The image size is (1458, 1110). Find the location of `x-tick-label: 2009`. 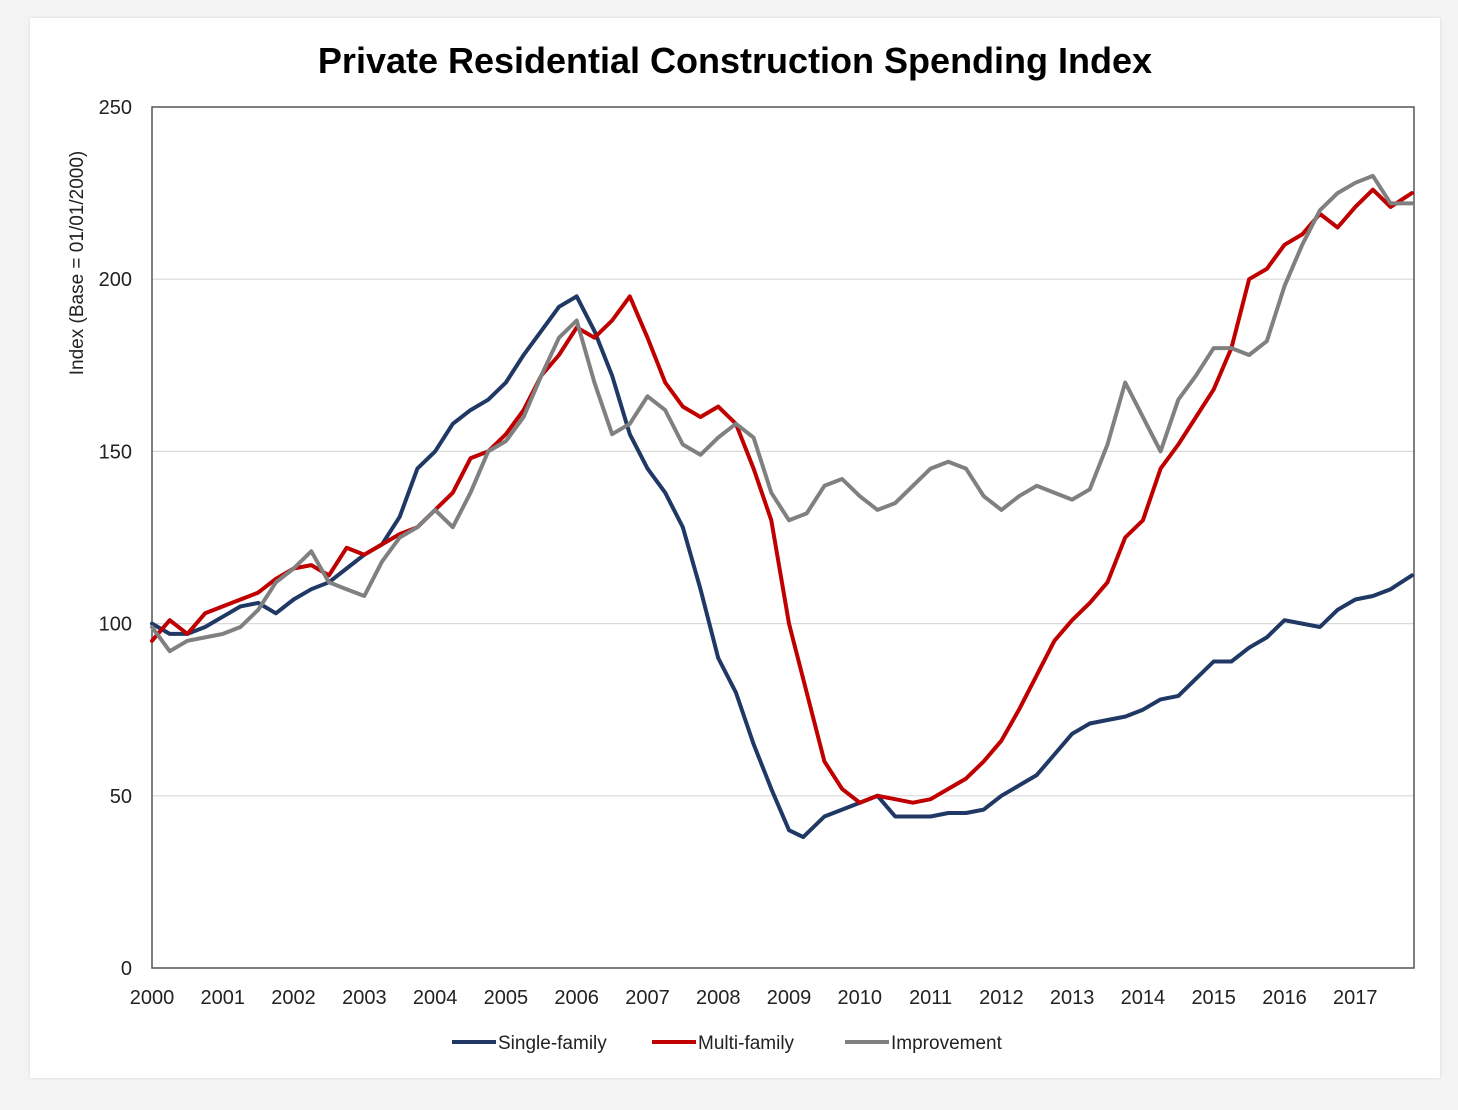

x-tick-label: 2009 is located at coordinates (789, 998).